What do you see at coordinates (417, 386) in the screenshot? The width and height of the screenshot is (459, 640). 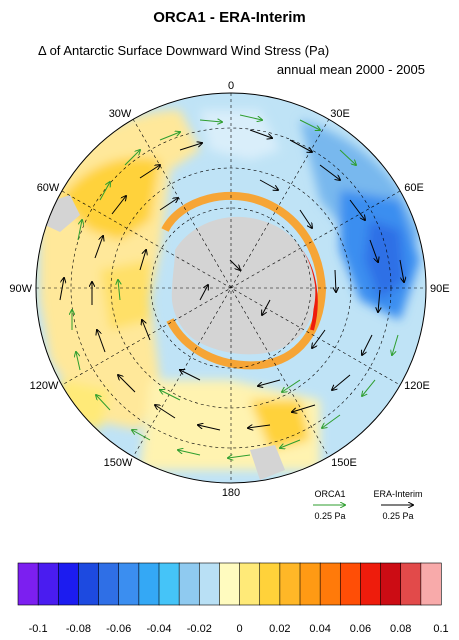 I see `lon-label-120e: 120E` at bounding box center [417, 386].